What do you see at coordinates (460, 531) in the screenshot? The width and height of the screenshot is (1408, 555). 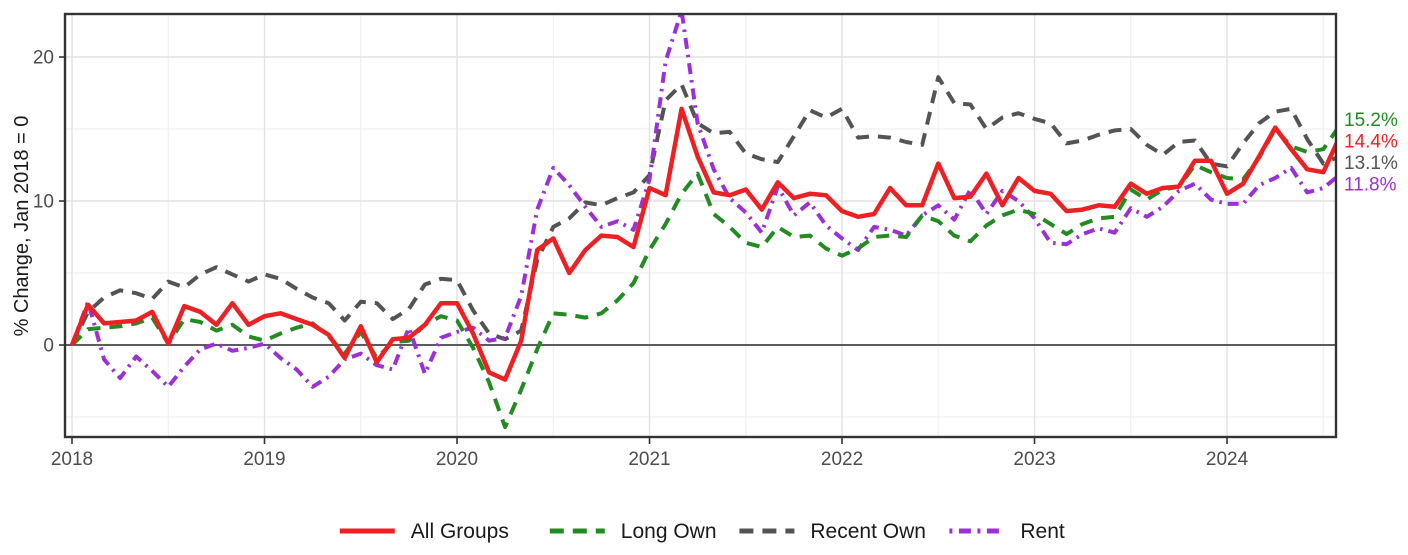 I see `legend-label: All Groups` at bounding box center [460, 531].